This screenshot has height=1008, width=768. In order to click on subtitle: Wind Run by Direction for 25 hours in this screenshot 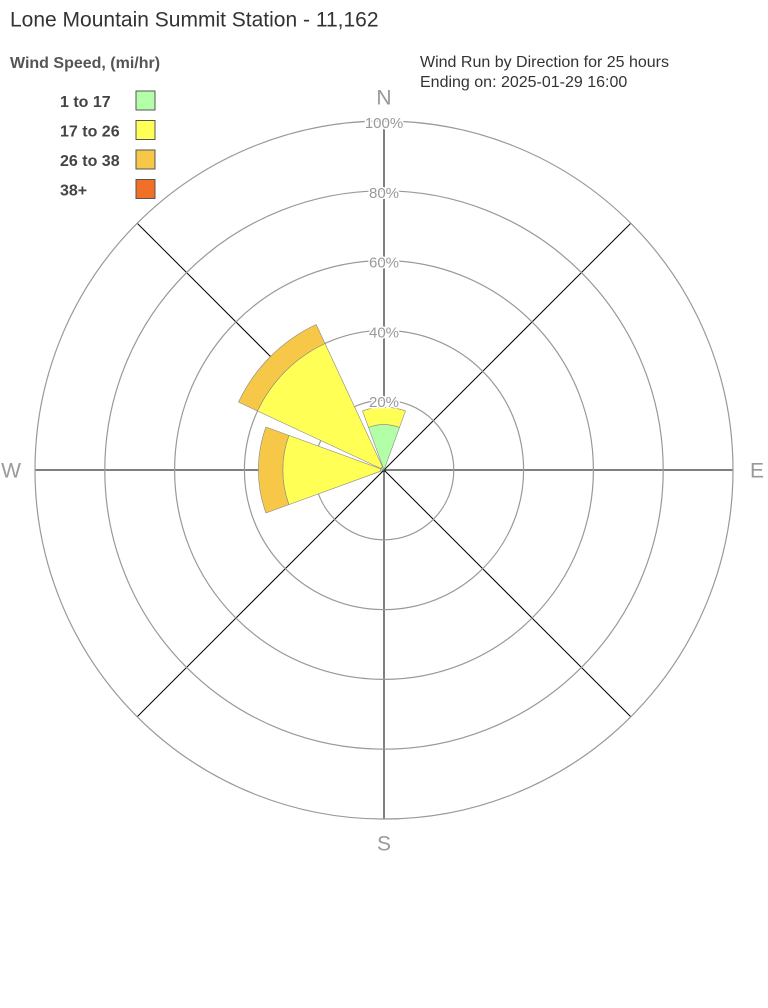, I will do `click(544, 62)`.